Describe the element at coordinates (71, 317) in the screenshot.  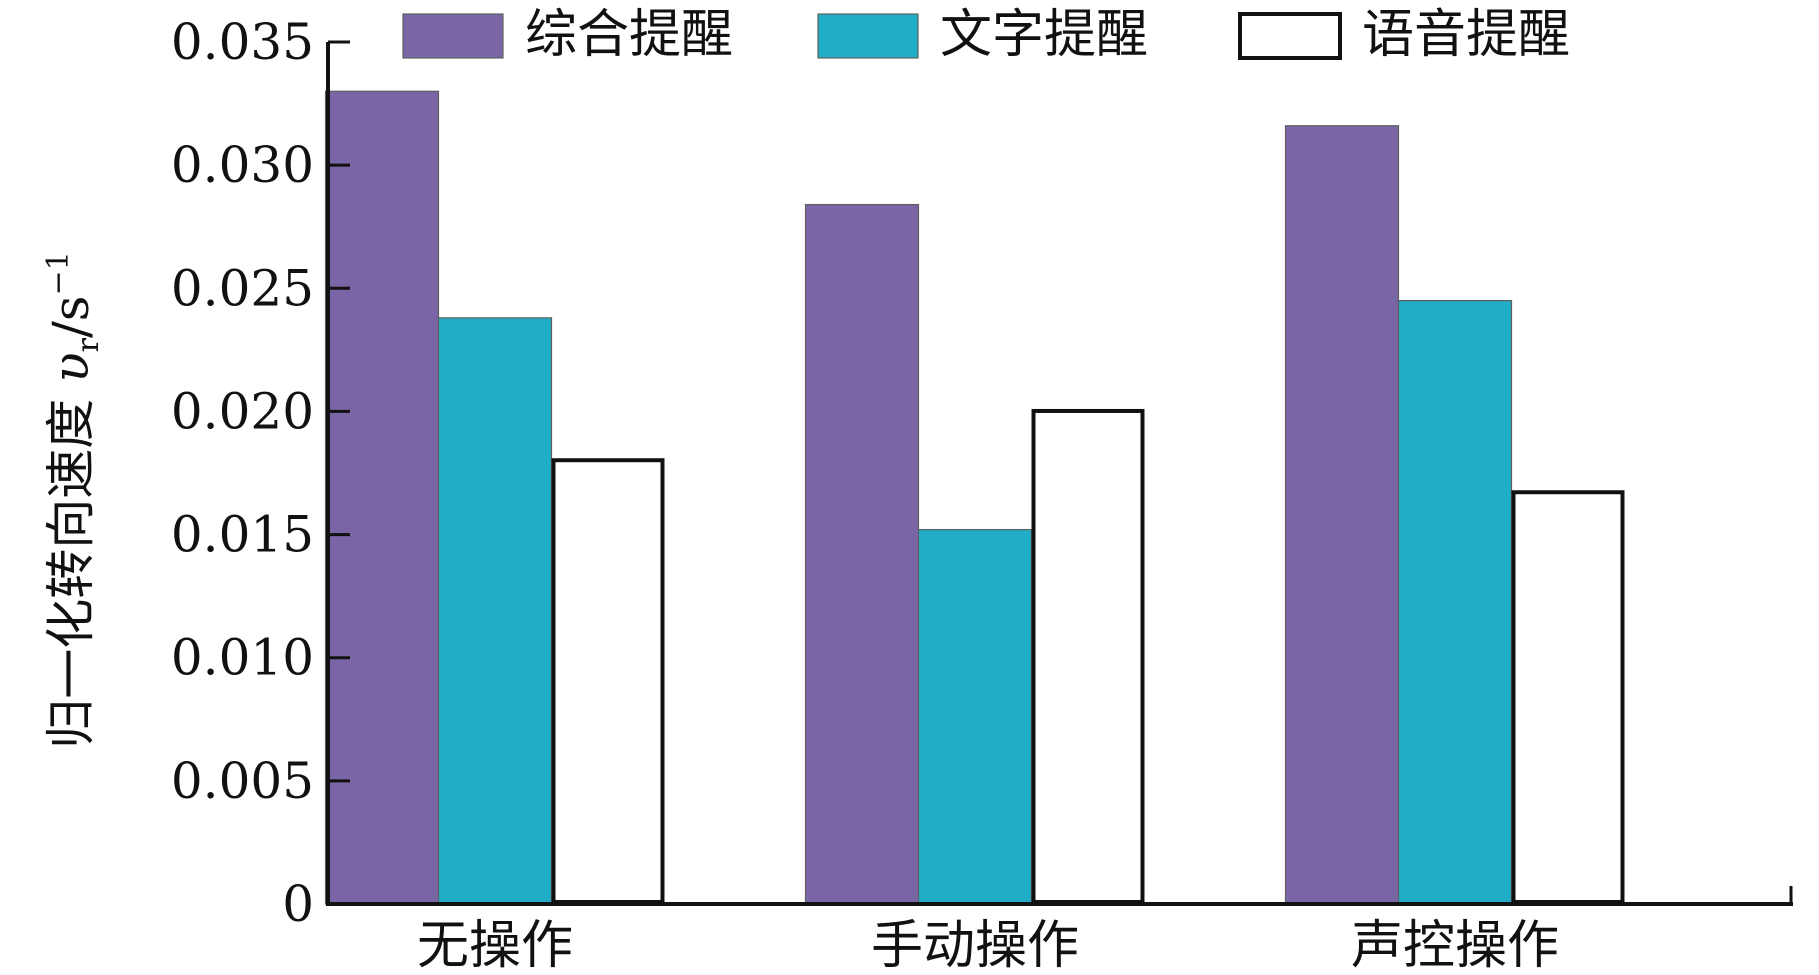
I see `y-axis-label-unit: /s` at that location.